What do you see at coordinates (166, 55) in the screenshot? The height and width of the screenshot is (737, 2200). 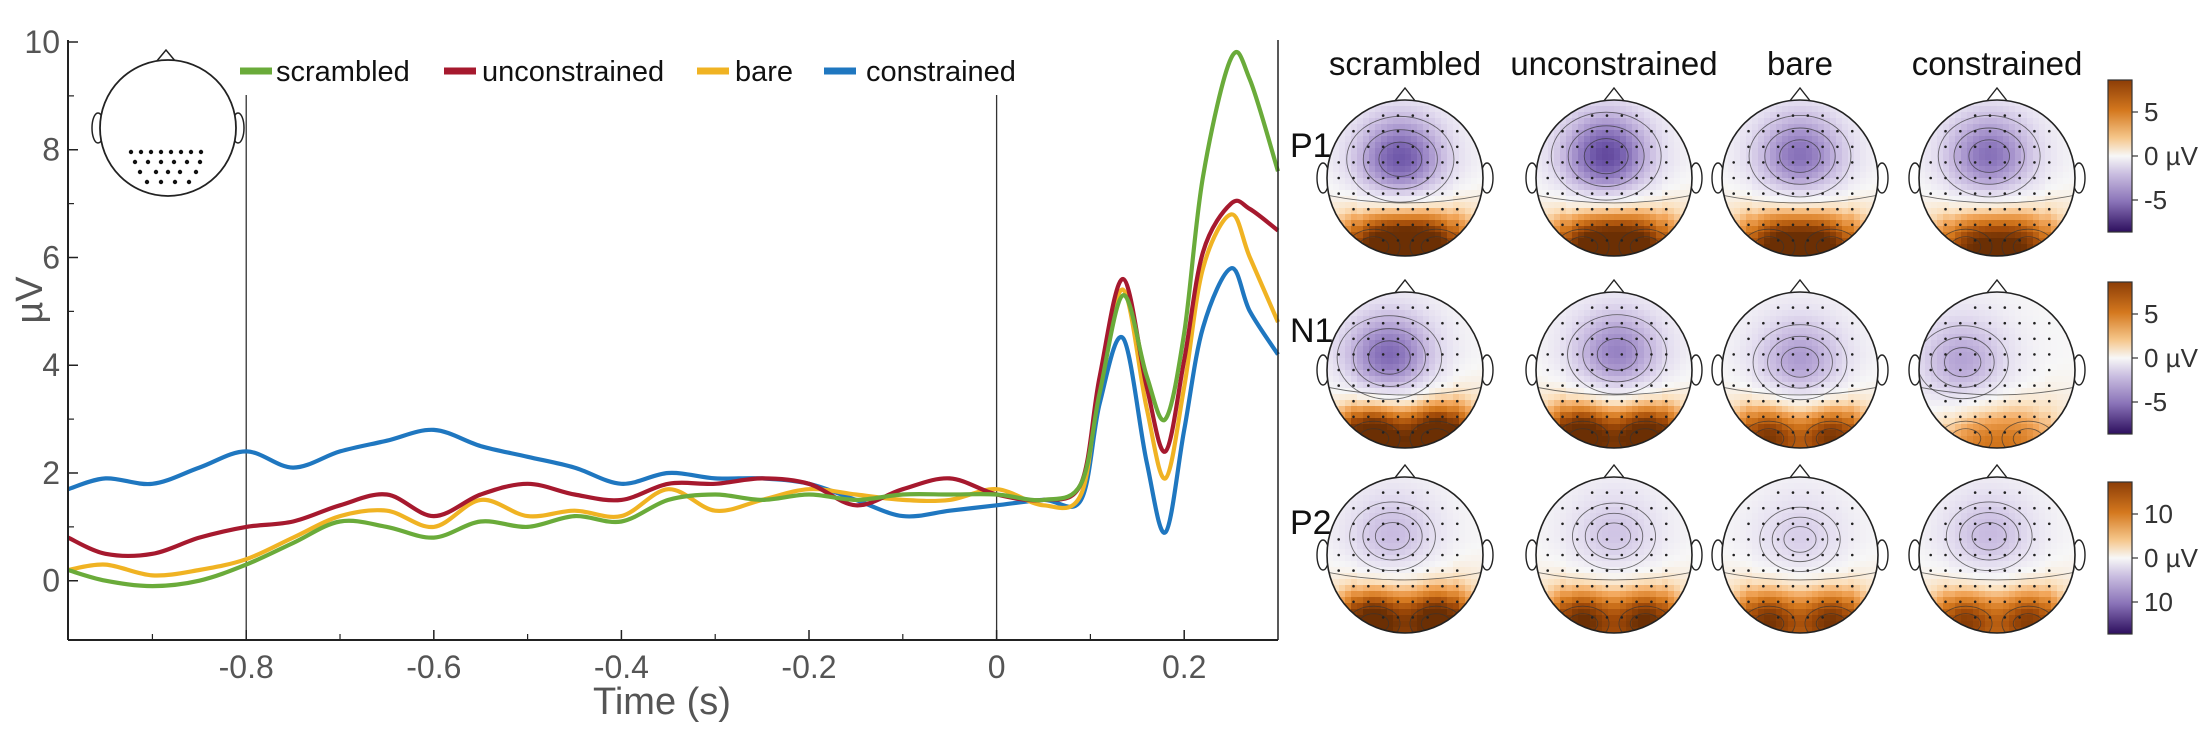 I see `inset-nose-icon` at bounding box center [166, 55].